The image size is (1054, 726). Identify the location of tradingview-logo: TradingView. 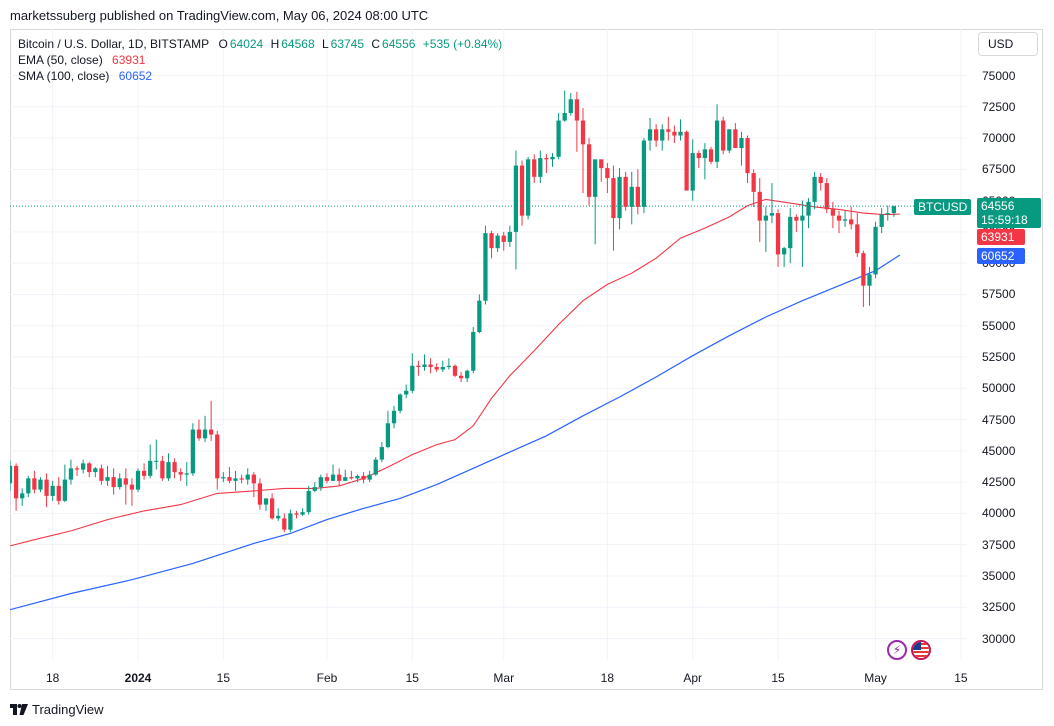
(57, 709).